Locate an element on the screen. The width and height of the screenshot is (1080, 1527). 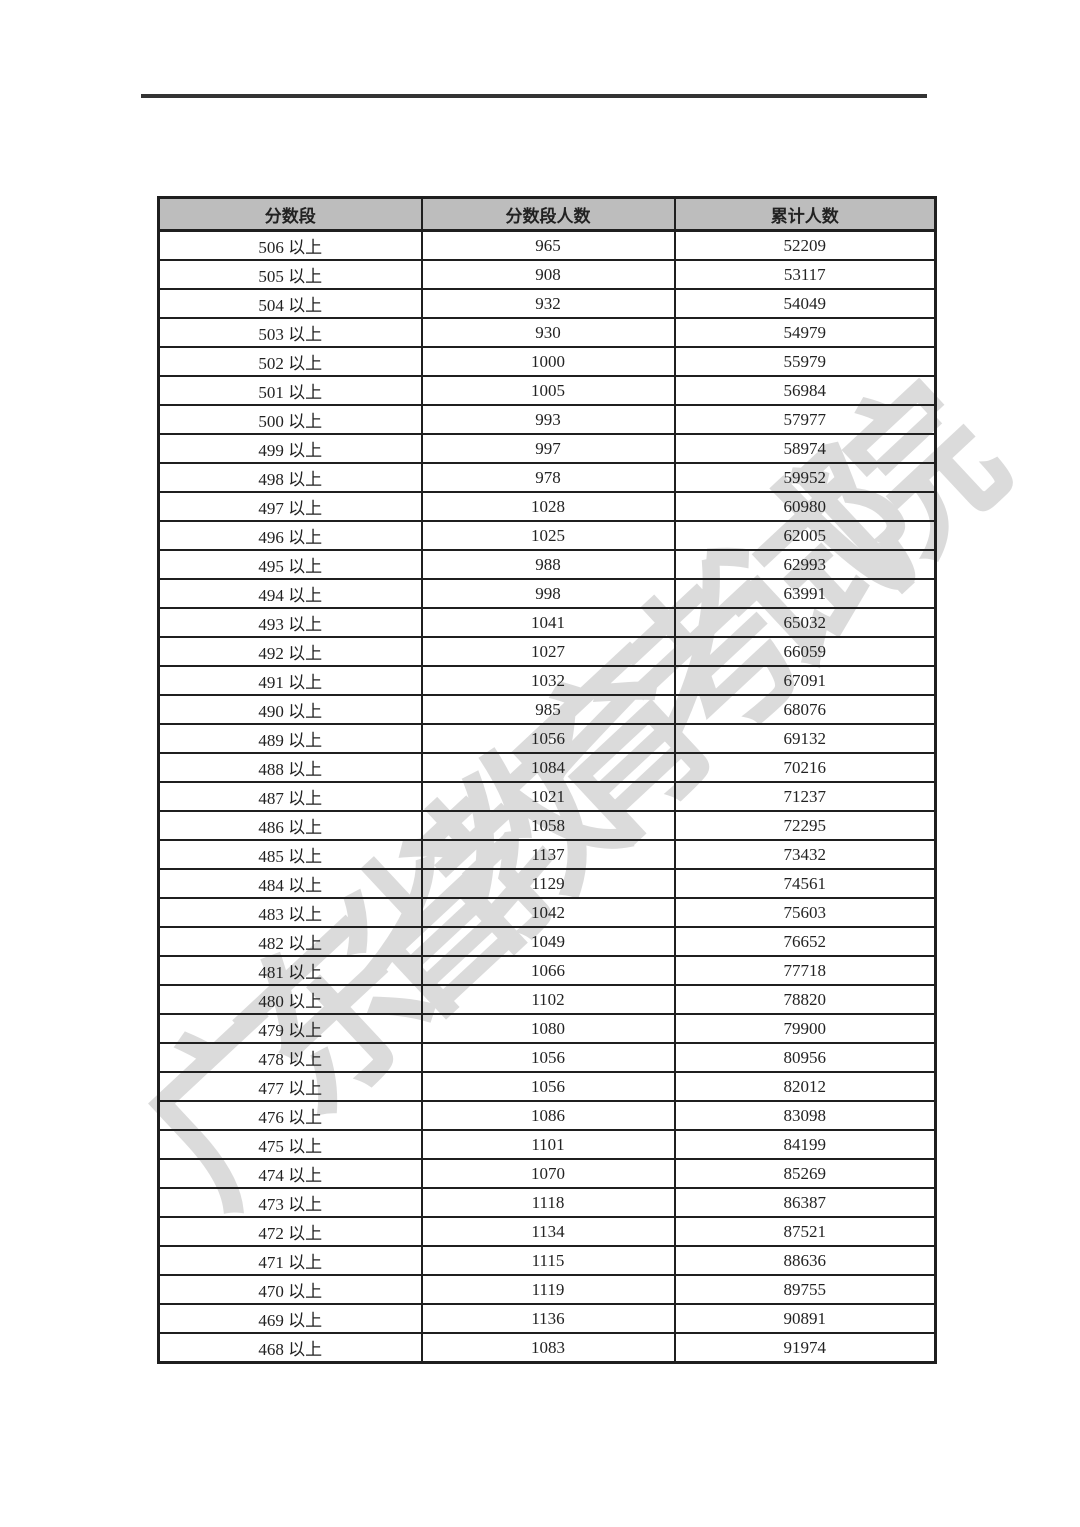
score-band-cell: 483 以上 is located at coordinates (290, 912).